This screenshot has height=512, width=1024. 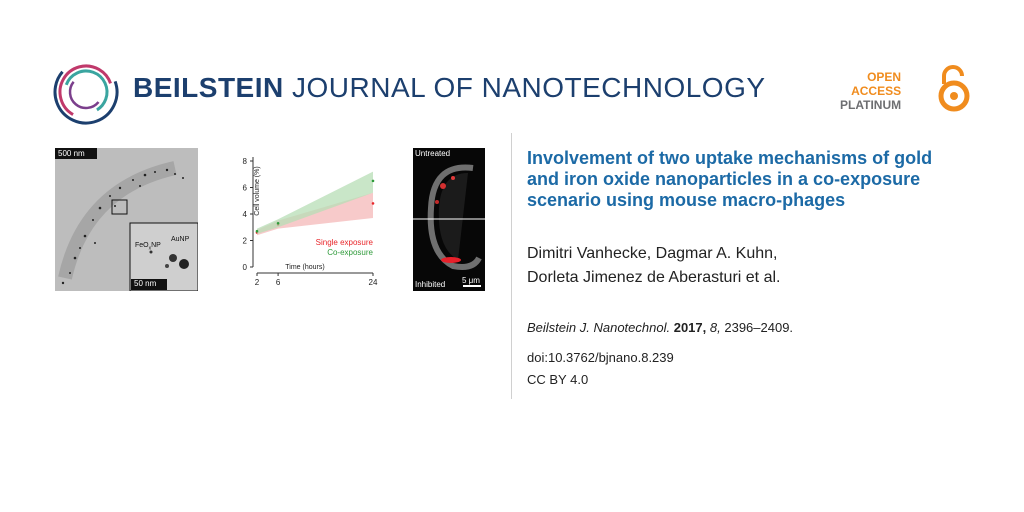 What do you see at coordinates (430, 284) in the screenshot?
I see `fluor-inhibited-label: Inhibited` at bounding box center [430, 284].